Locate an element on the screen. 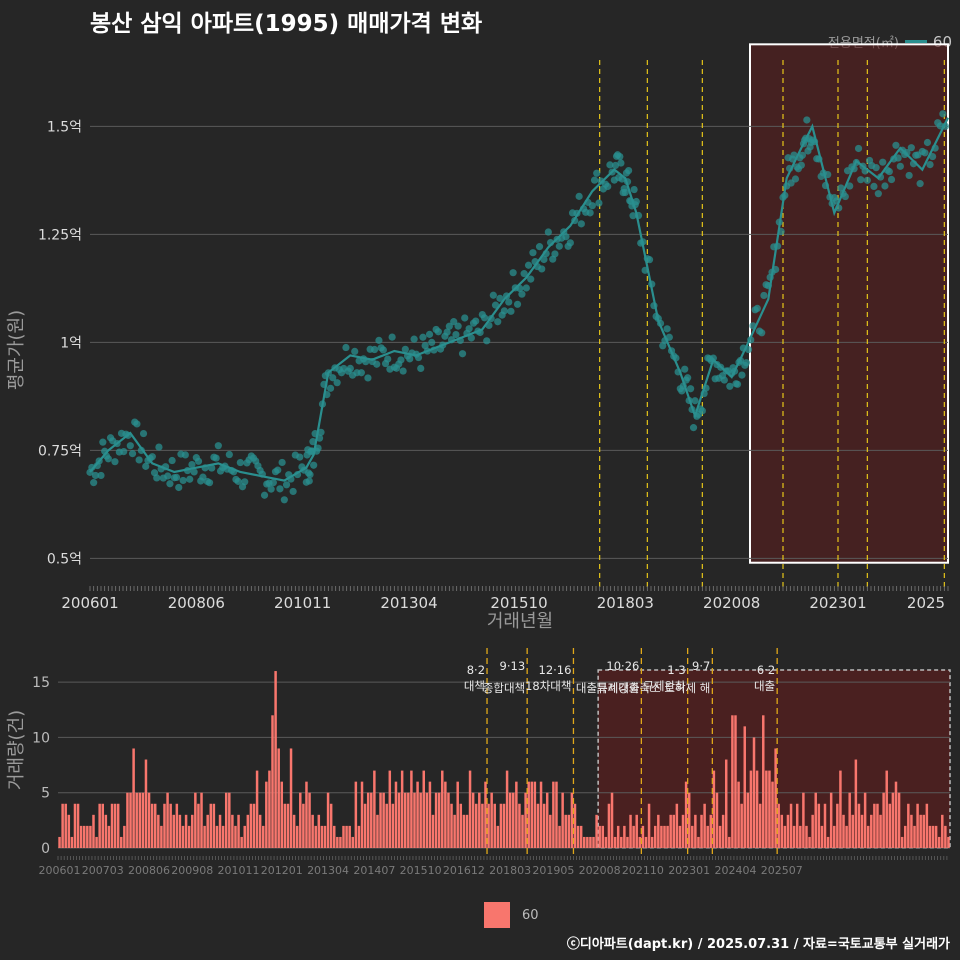 This screenshot has height=960, width=960. volume-x-tick-label: 201011 is located at coordinates (239, 870).